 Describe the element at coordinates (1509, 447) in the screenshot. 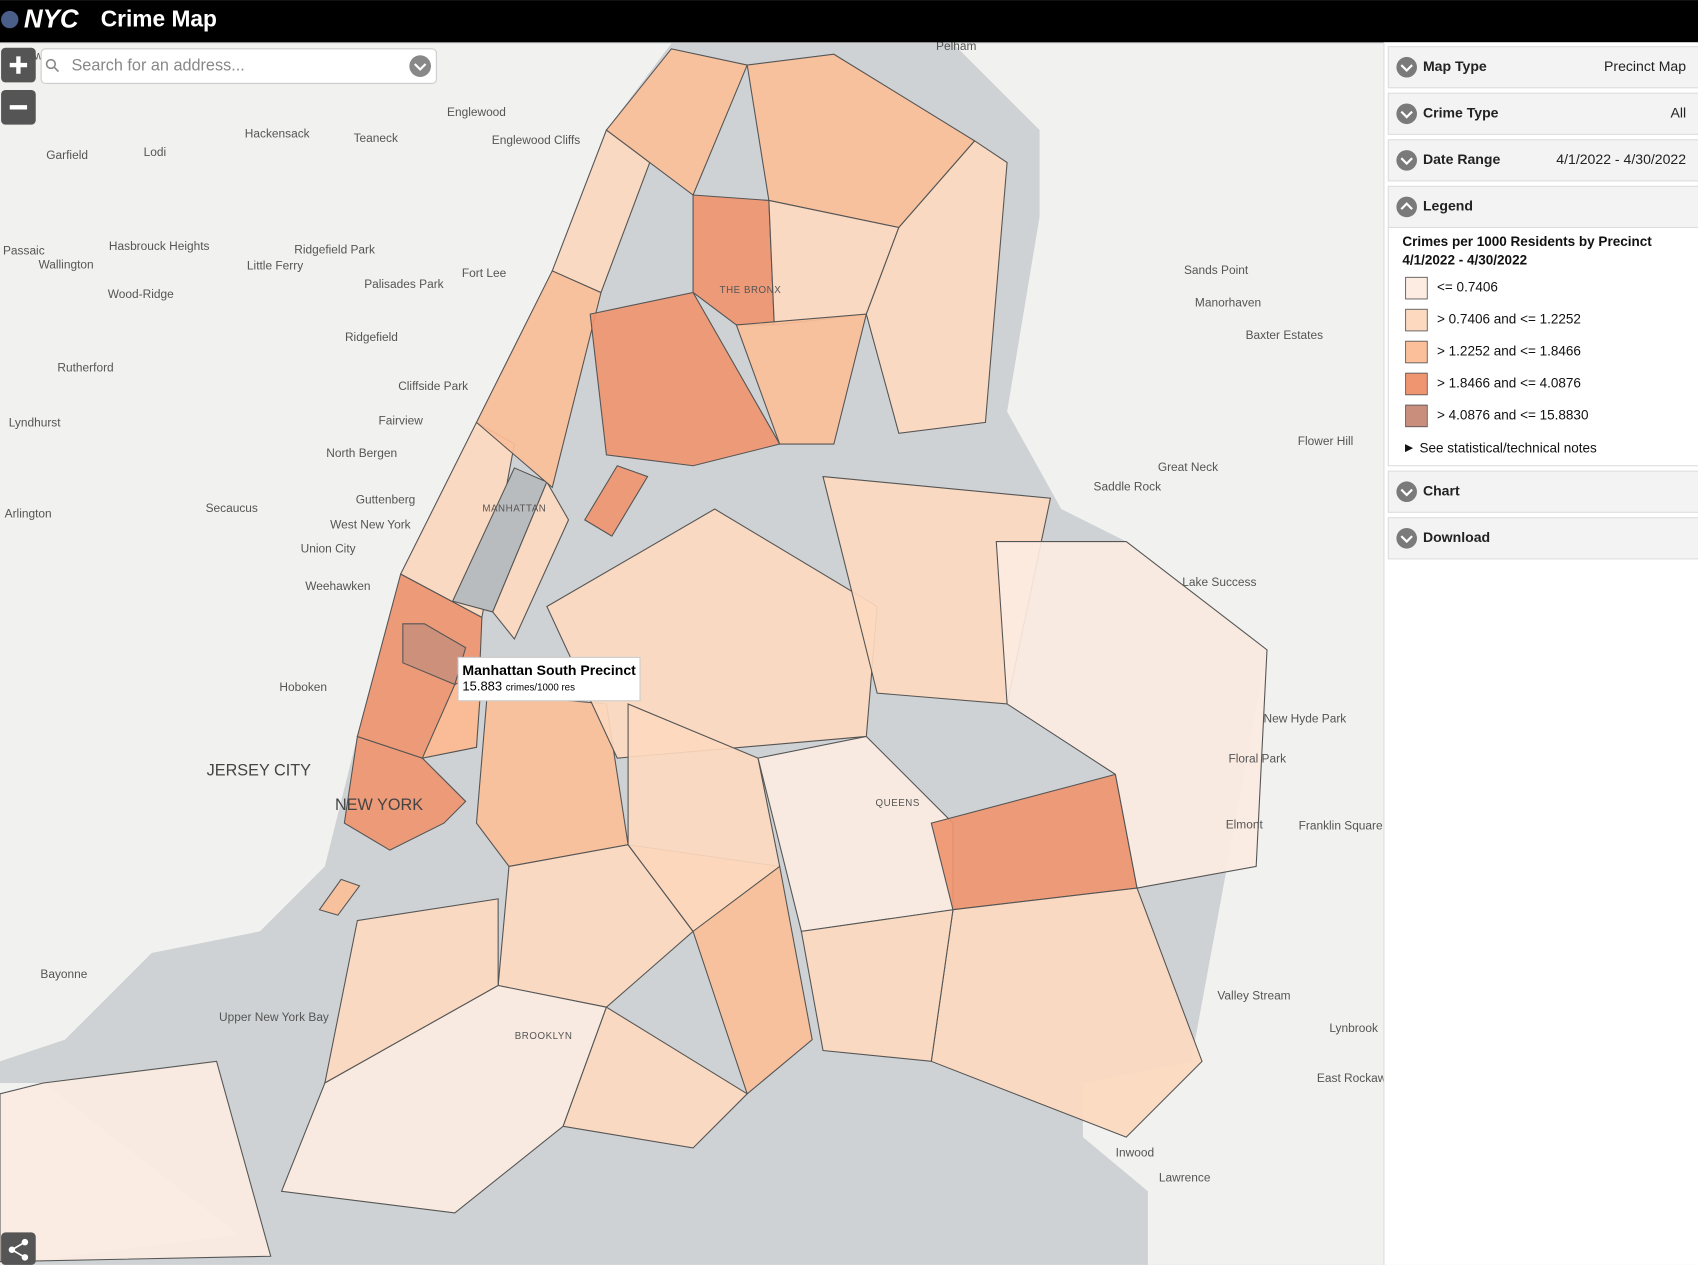

I see `notes-link: See statistical/technical notes` at that location.